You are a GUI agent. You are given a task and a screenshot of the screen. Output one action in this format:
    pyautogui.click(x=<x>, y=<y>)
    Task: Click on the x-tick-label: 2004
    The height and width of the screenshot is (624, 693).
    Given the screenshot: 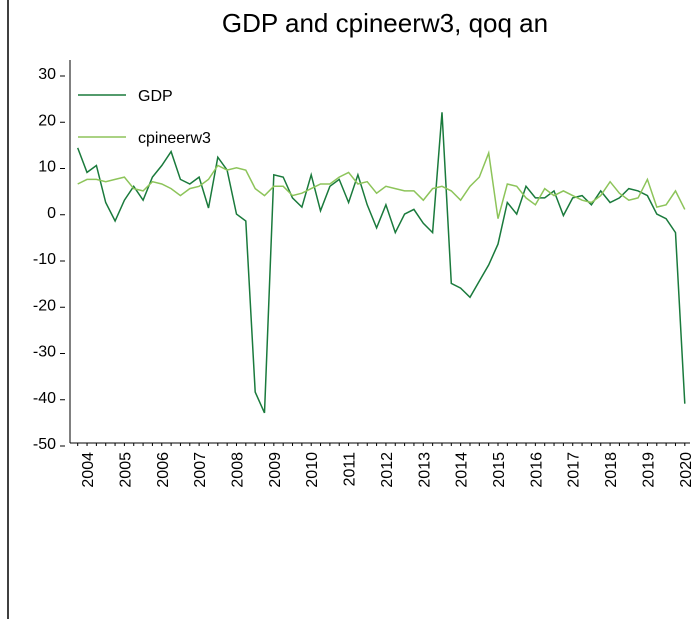 What is the action you would take?
    pyautogui.click(x=88, y=470)
    